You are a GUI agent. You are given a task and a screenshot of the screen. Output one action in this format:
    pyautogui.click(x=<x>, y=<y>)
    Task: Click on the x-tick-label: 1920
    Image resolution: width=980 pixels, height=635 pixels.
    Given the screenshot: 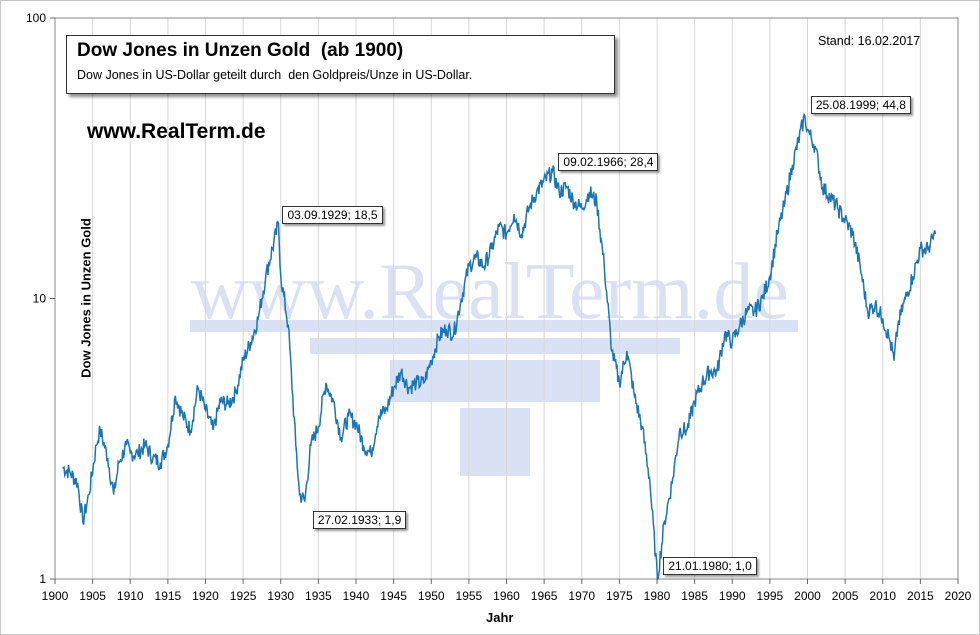 What is the action you would take?
    pyautogui.click(x=205, y=596)
    